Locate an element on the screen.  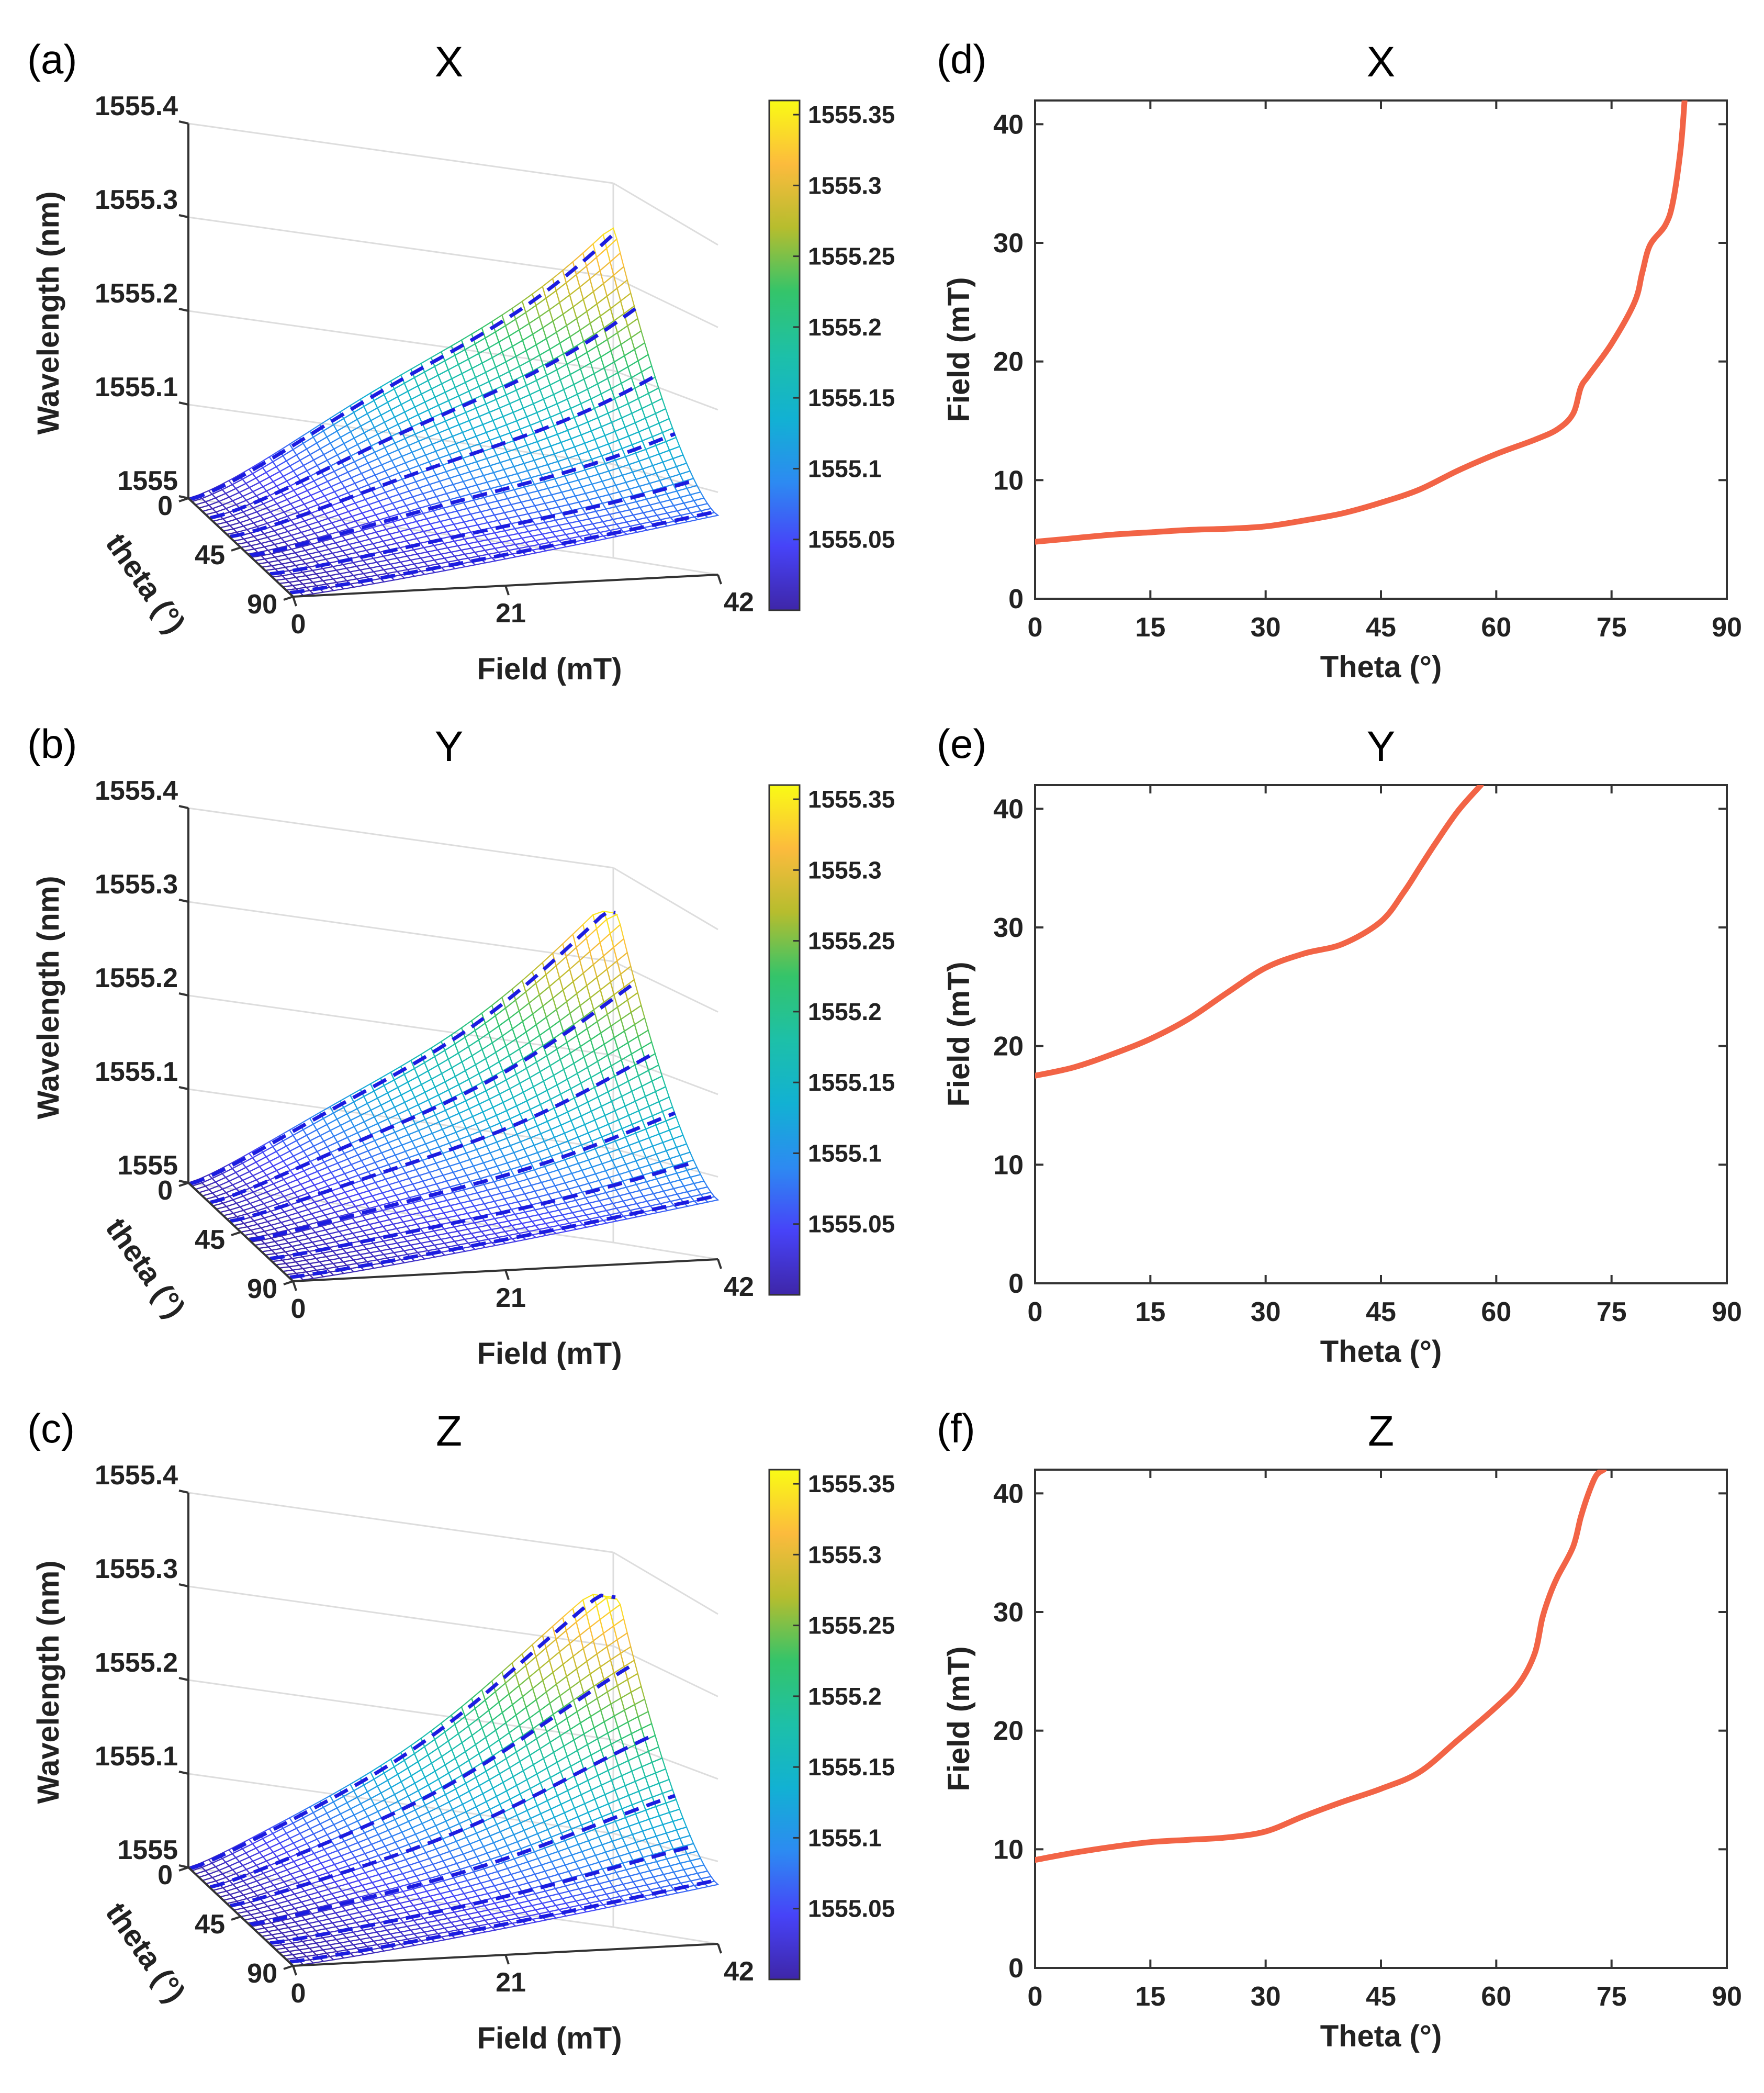
z-tick-label: 1555.1 is located at coordinates (136, 1756).